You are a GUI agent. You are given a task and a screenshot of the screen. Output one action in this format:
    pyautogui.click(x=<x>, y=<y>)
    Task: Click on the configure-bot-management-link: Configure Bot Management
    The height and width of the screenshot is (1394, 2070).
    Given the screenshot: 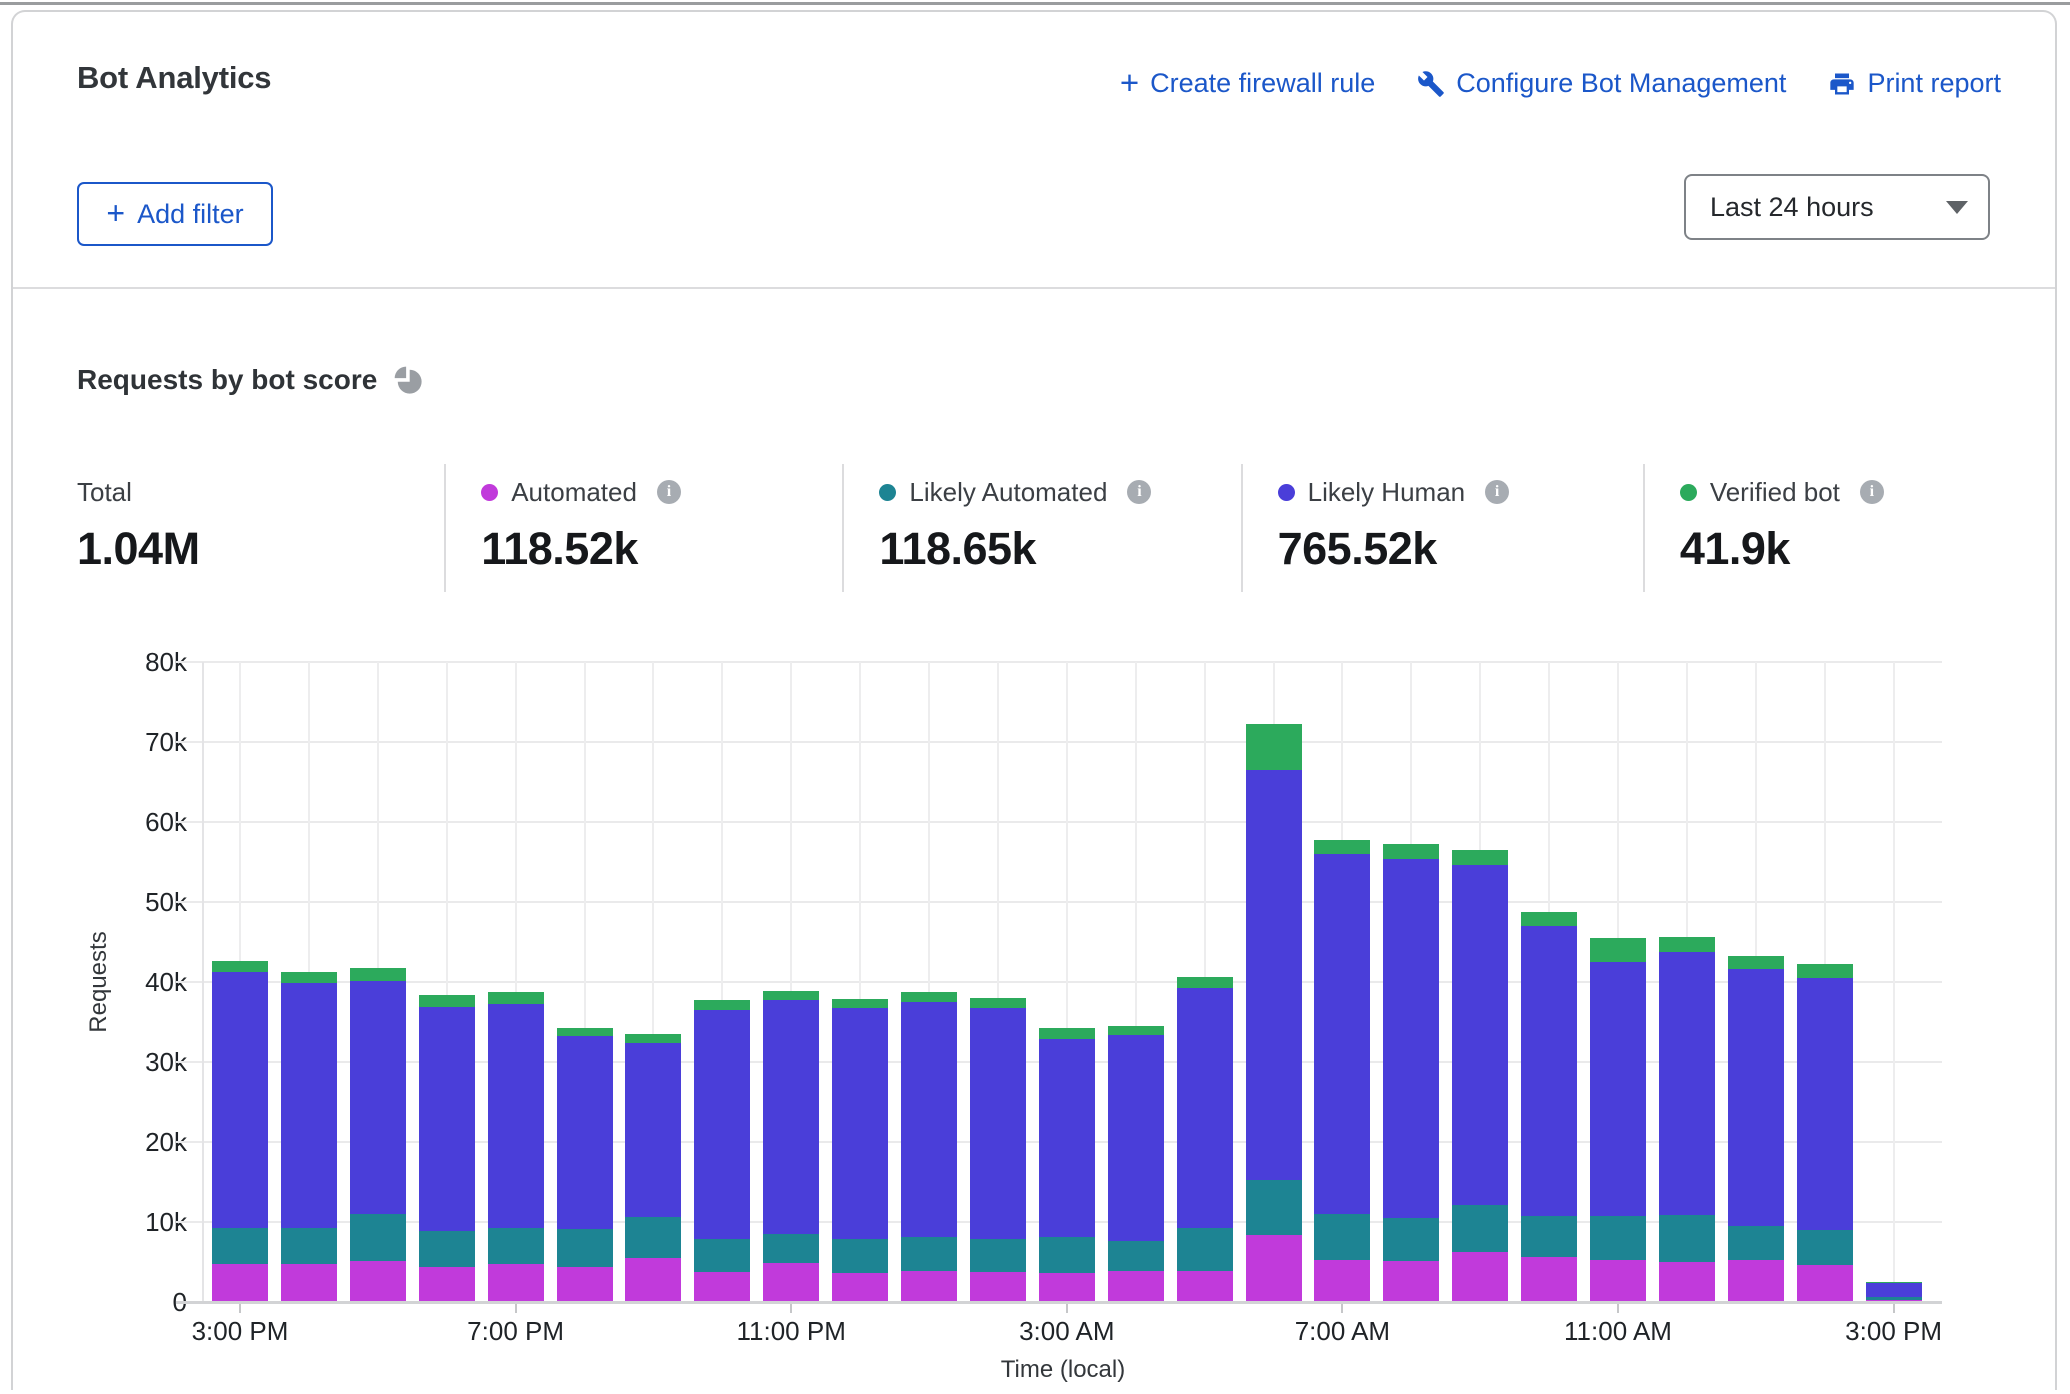 What is the action you would take?
    pyautogui.click(x=1601, y=83)
    